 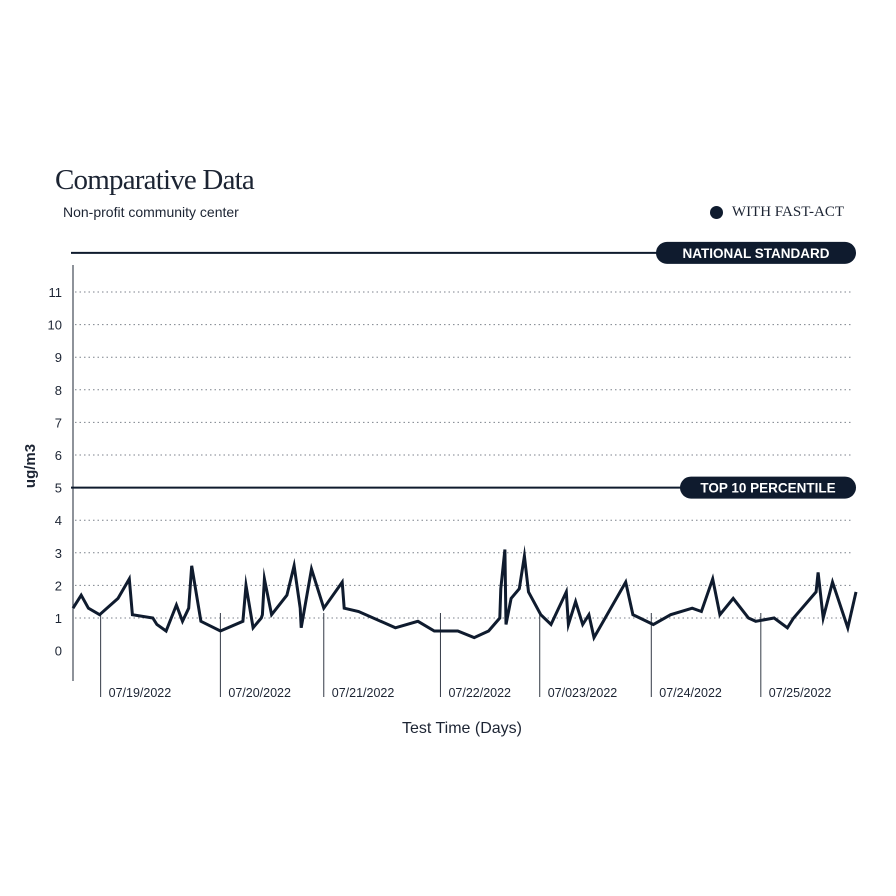 I want to click on y-tick-label: 4, so click(x=58, y=520).